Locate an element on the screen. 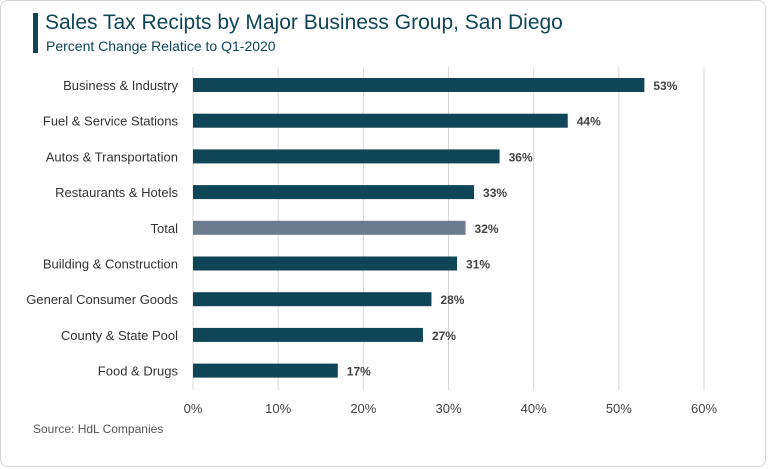 The width and height of the screenshot is (768, 469). chart-subtitle: Percent Change Relatice to Q1-2020 is located at coordinates (161, 46).